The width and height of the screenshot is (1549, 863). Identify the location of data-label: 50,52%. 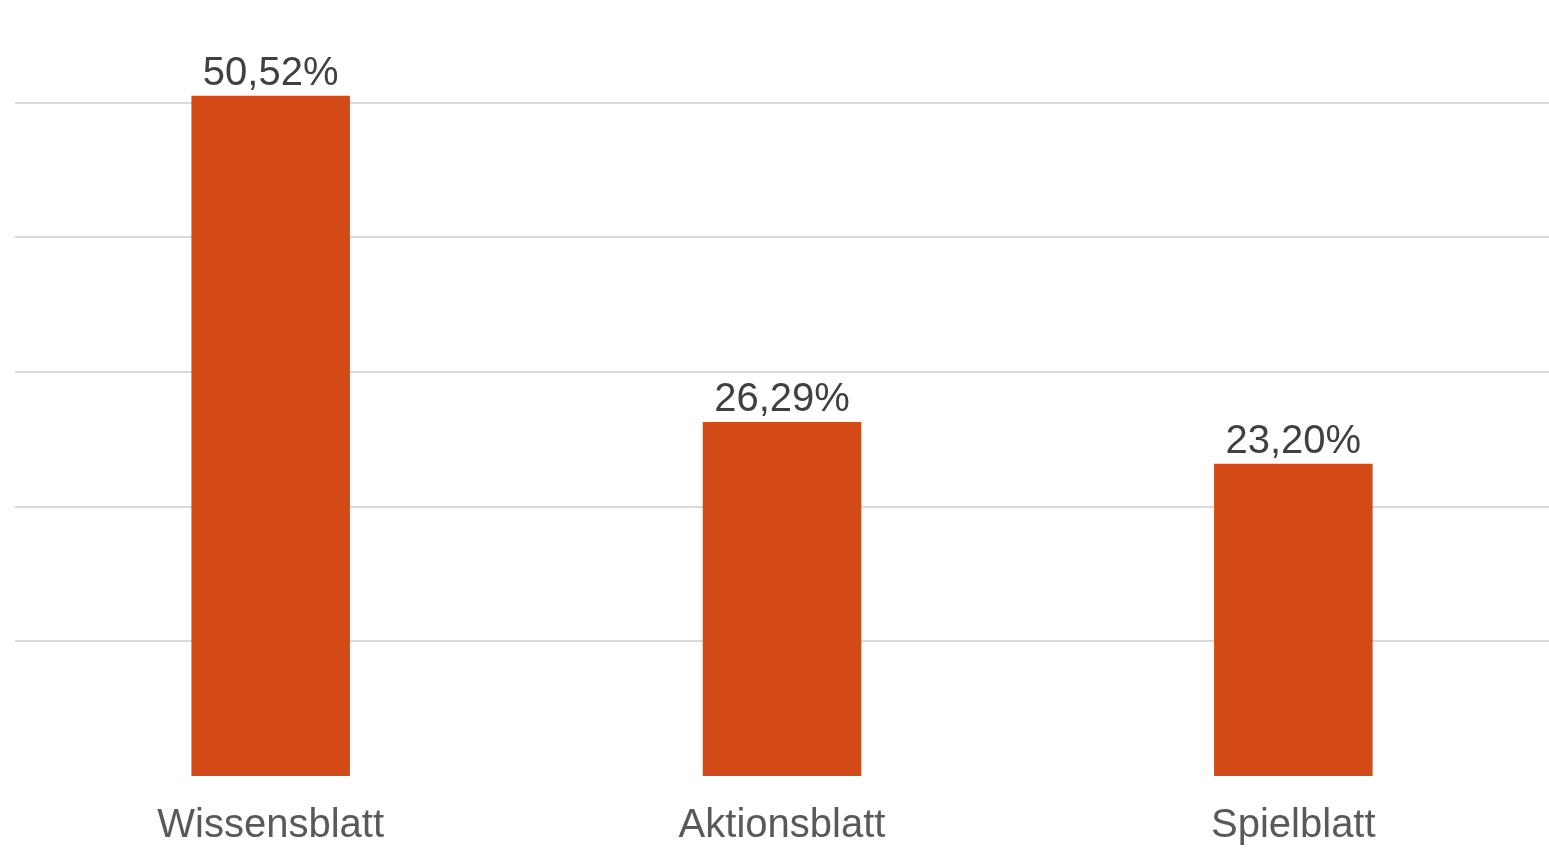
(270, 70).